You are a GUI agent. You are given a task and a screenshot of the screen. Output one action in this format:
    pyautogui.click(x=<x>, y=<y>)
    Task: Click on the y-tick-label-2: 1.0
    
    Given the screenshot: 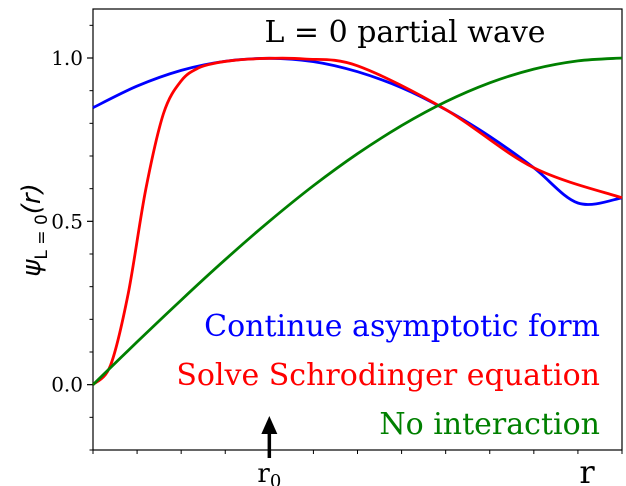 What is the action you would take?
    pyautogui.click(x=67, y=58)
    